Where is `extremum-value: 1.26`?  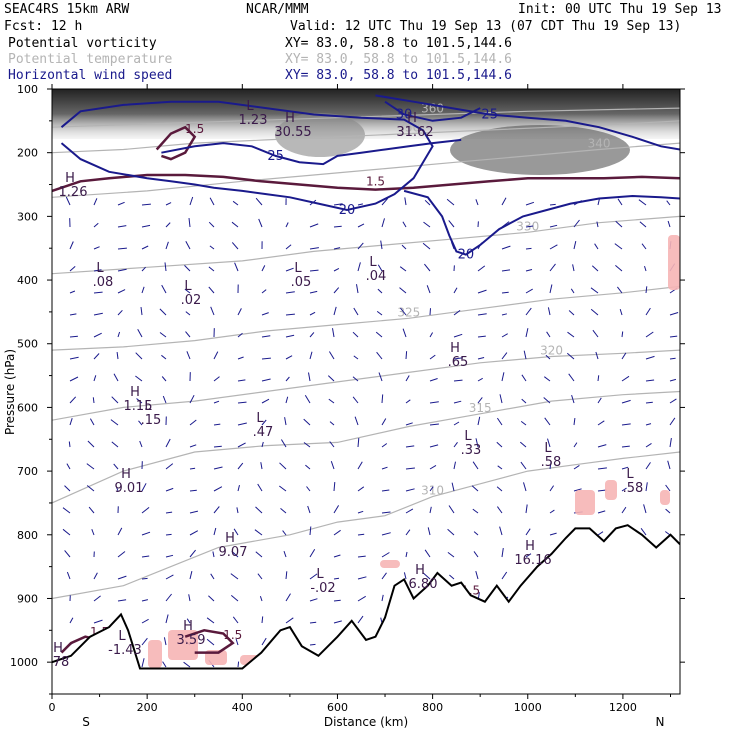
extremum-value: 1.26 is located at coordinates (73, 192).